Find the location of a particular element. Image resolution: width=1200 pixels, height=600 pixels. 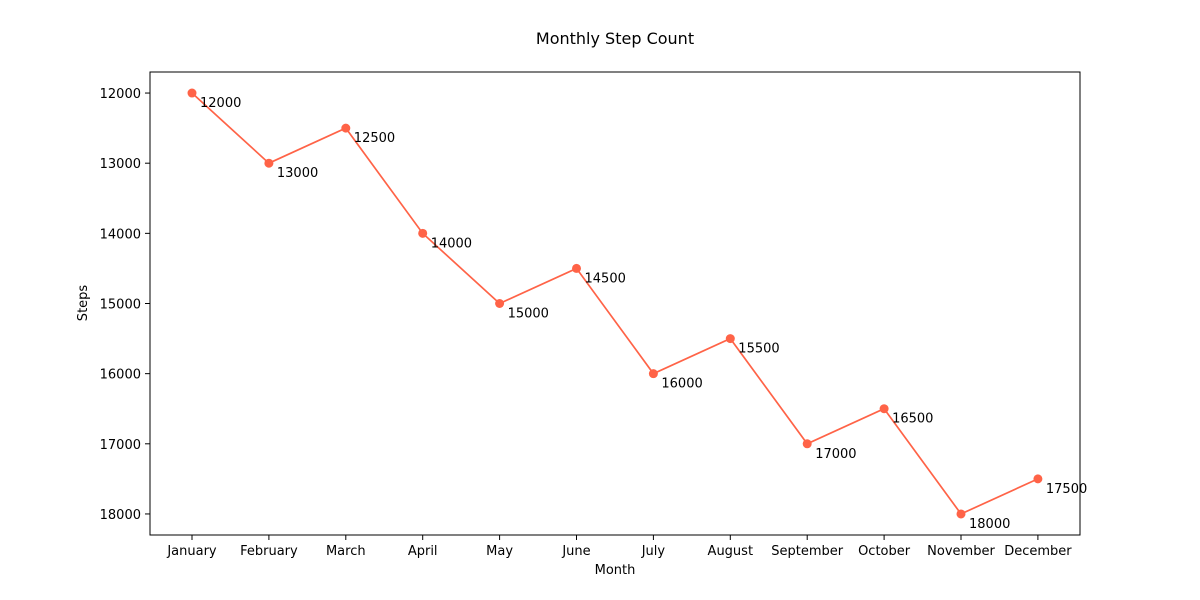

x-tick-label: February is located at coordinates (269, 551).